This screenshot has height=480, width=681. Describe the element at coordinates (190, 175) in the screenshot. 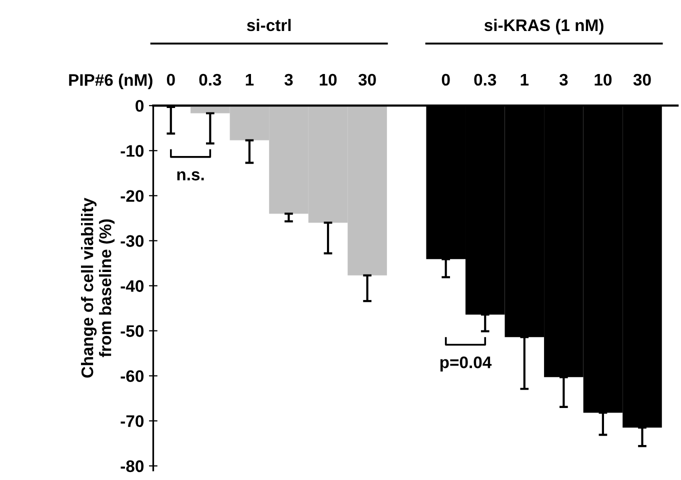

I see `annotation: n.s.` at that location.